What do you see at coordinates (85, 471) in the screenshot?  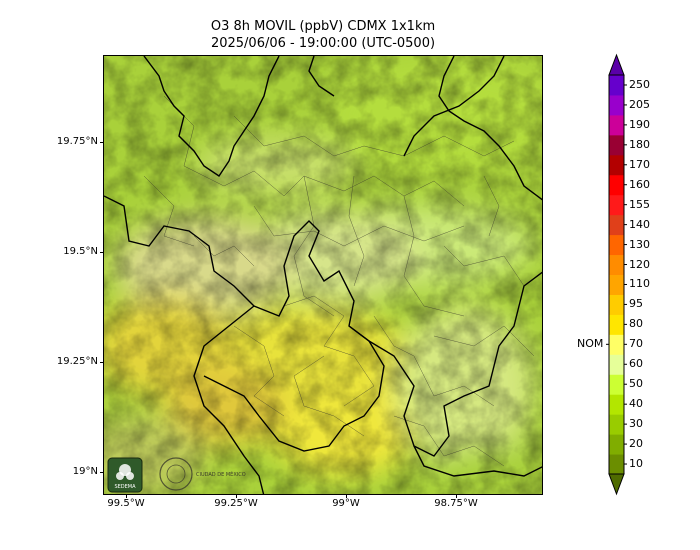 I see `y-tick-label: 19°N` at bounding box center [85, 471].